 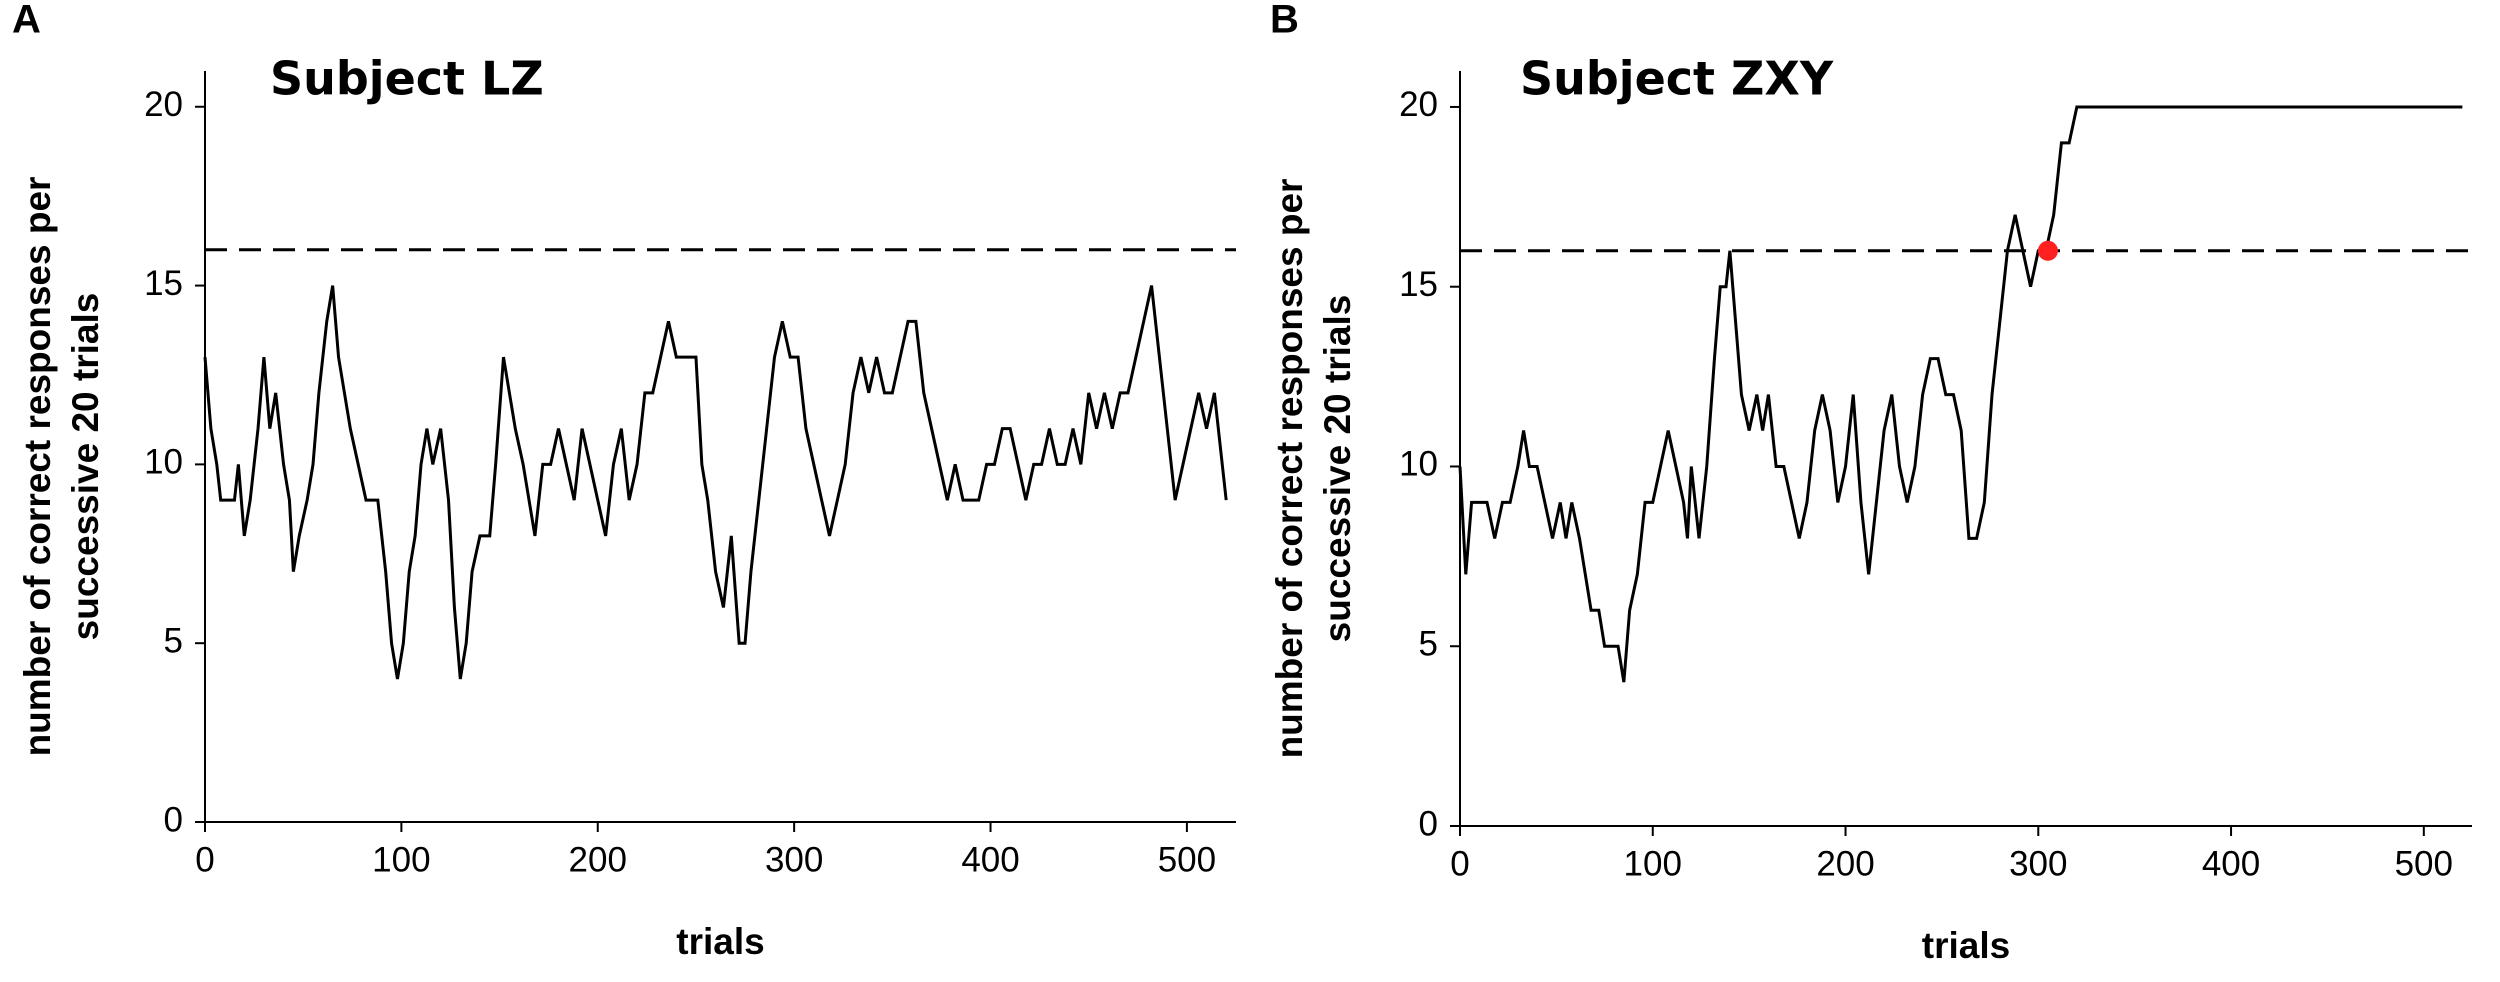 I want to click on panel-label: A, so click(x=26, y=21).